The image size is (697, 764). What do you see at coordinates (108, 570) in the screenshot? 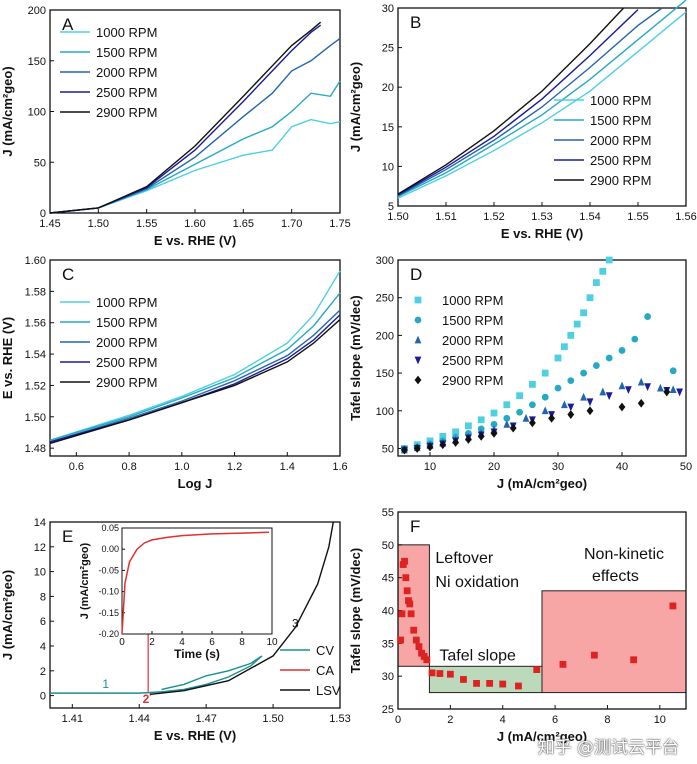
I see `inset-y-tick-label: -0.05` at bounding box center [108, 570].